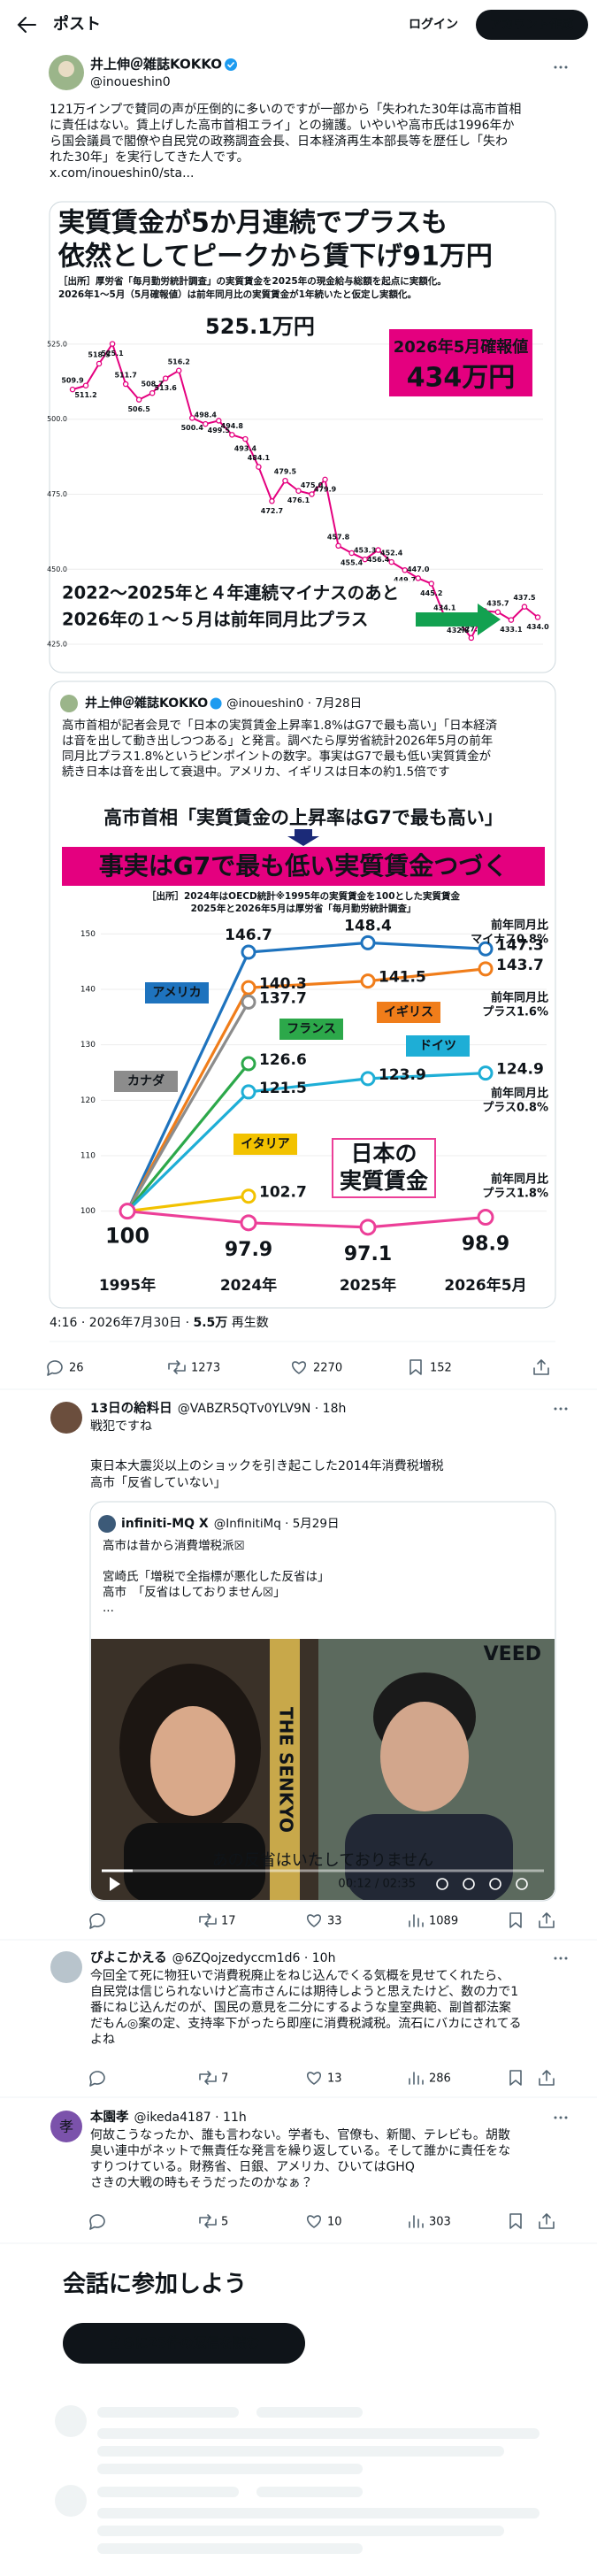  I want to click on avatar, so click(66, 1967).